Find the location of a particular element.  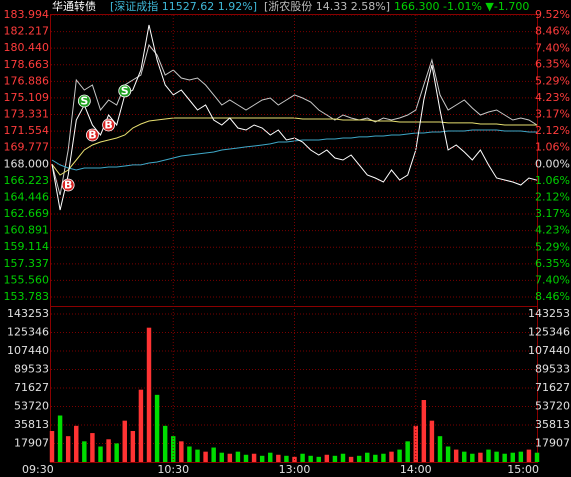

y-tick-label: 182.217 is located at coordinates (27, 31).